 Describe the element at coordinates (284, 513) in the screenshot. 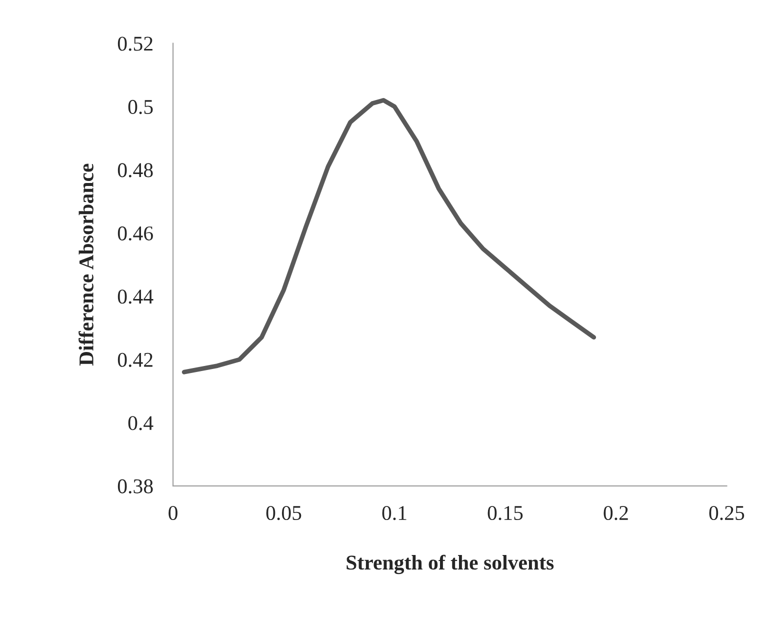

I see `x-tick-label: 0.05` at that location.